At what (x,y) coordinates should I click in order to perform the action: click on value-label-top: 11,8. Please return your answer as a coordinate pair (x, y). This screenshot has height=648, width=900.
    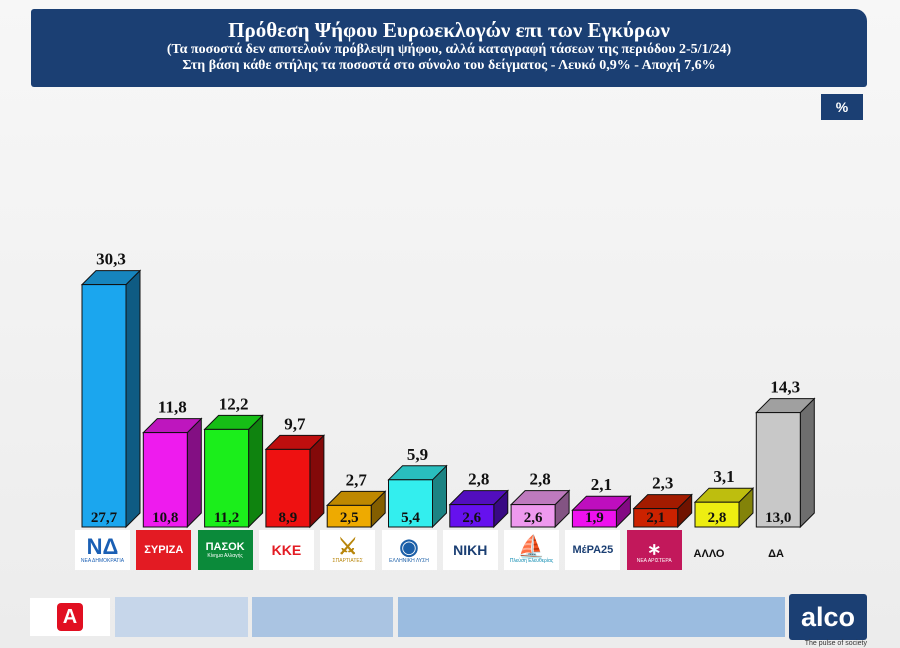
    Looking at the image, I should click on (172, 407).